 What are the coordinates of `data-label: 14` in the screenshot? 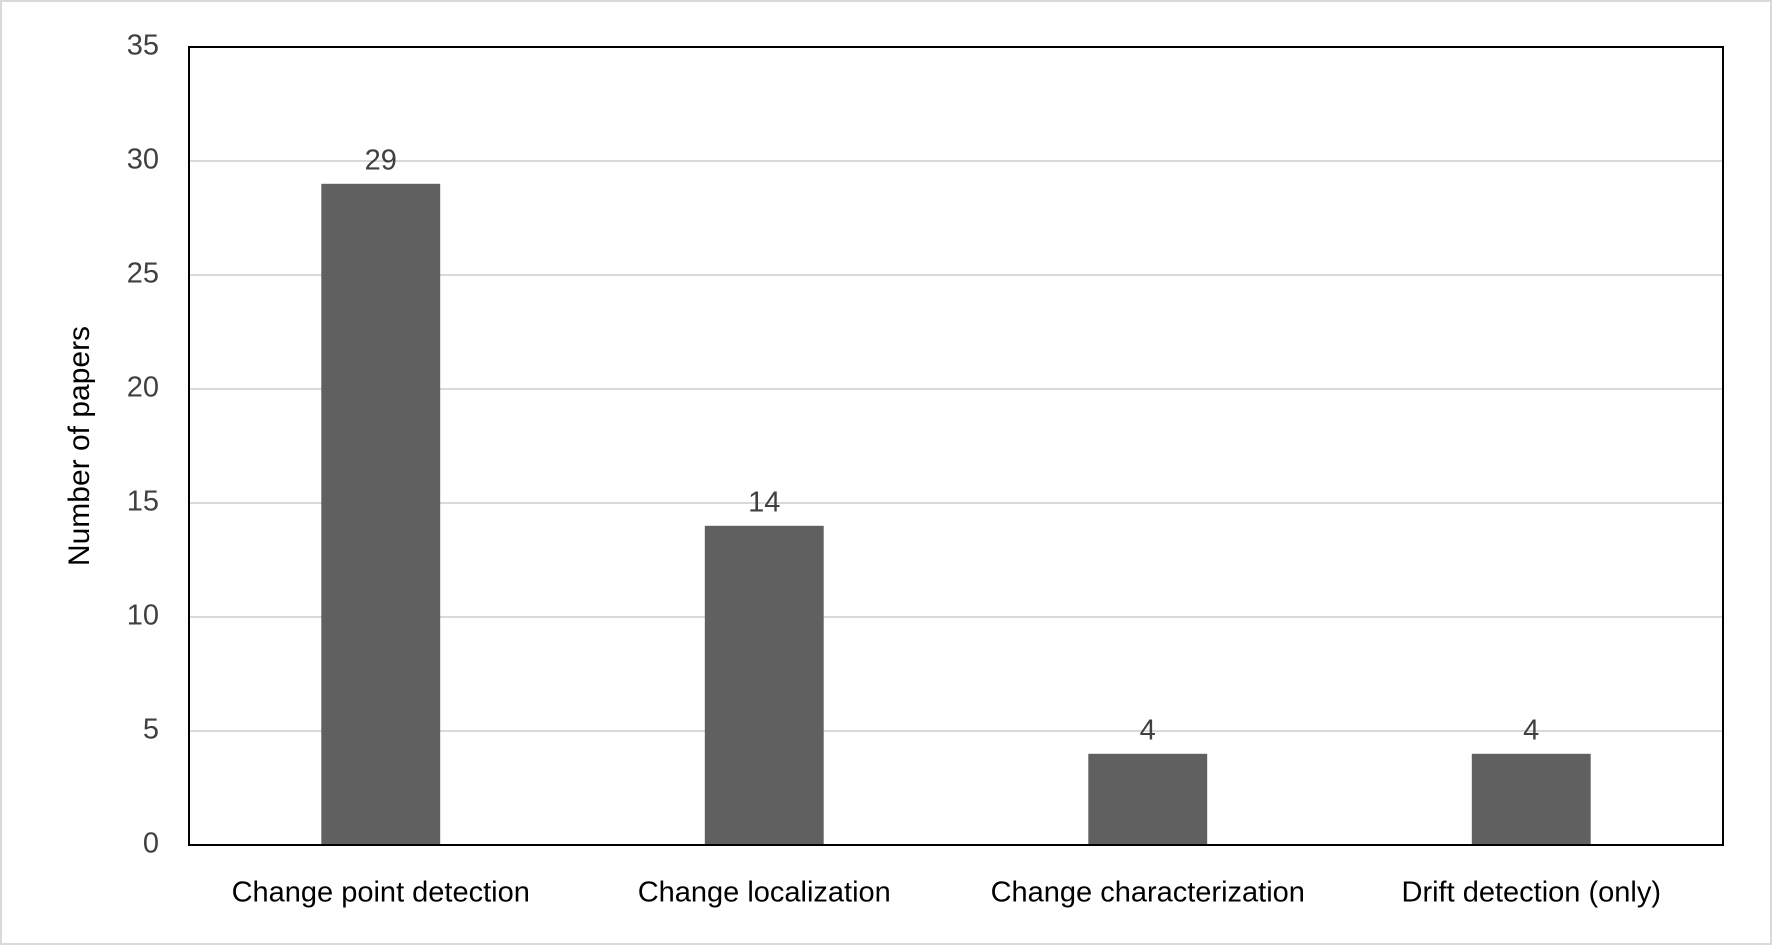 It's located at (764, 502).